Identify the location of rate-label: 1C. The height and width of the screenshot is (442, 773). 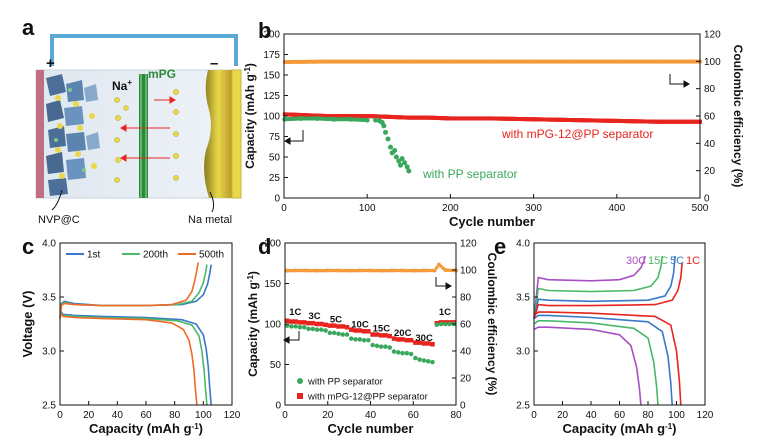
(445, 312).